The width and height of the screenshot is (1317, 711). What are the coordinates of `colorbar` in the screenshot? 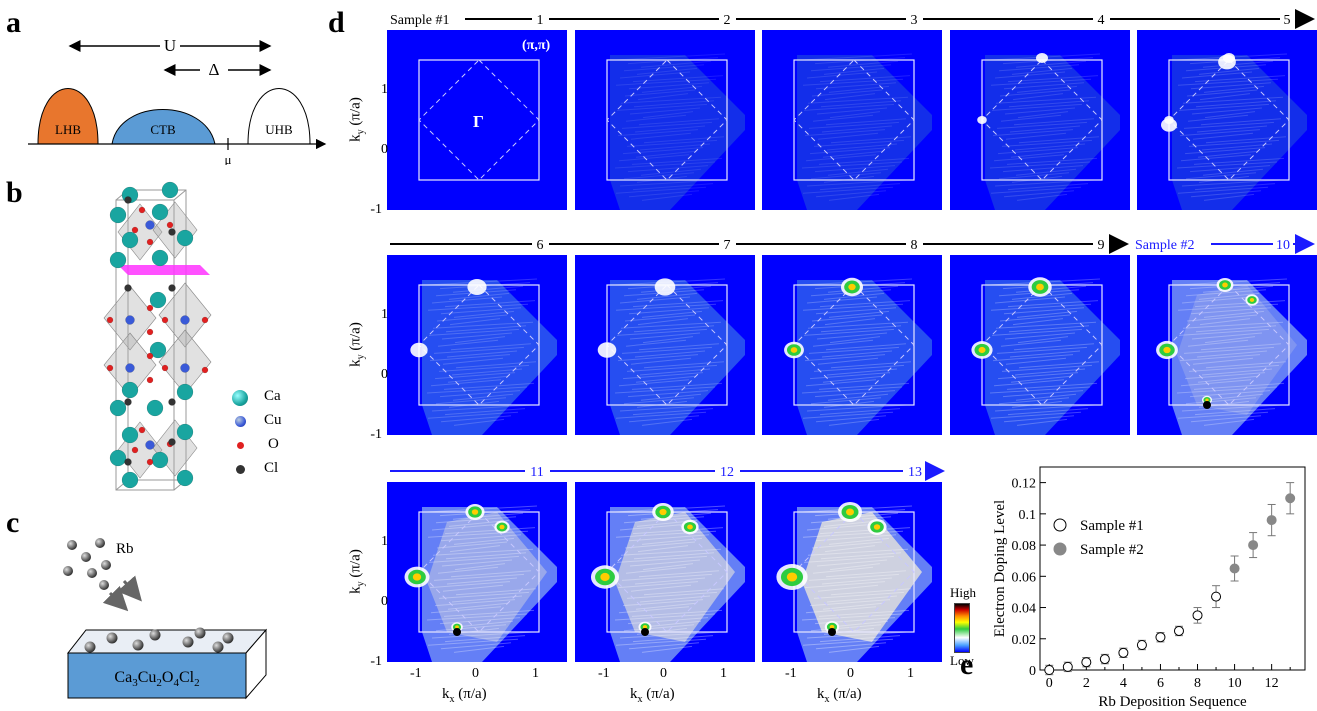 It's located at (962, 628).